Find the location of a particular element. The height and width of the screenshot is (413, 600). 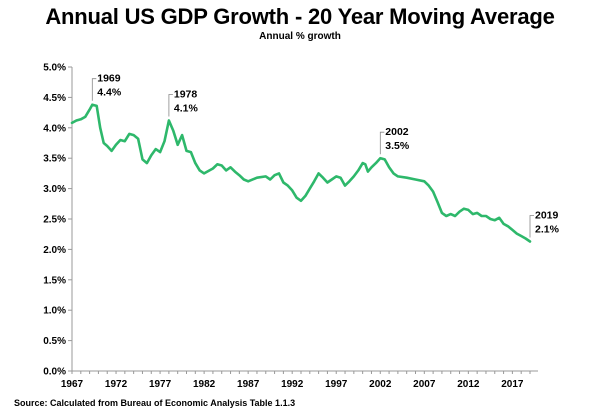

annotation-value: 4.1% is located at coordinates (186, 109).